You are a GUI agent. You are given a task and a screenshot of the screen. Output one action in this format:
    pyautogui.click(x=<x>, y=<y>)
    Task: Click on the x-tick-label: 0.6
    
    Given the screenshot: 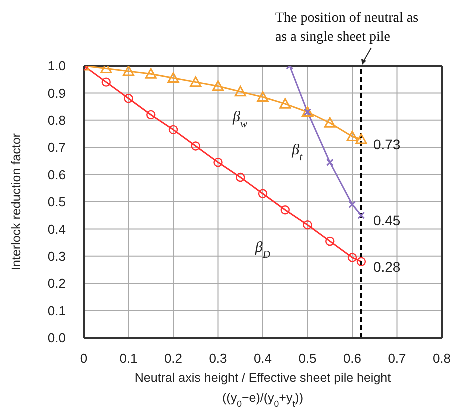 What is the action you would take?
    pyautogui.click(x=352, y=358)
    